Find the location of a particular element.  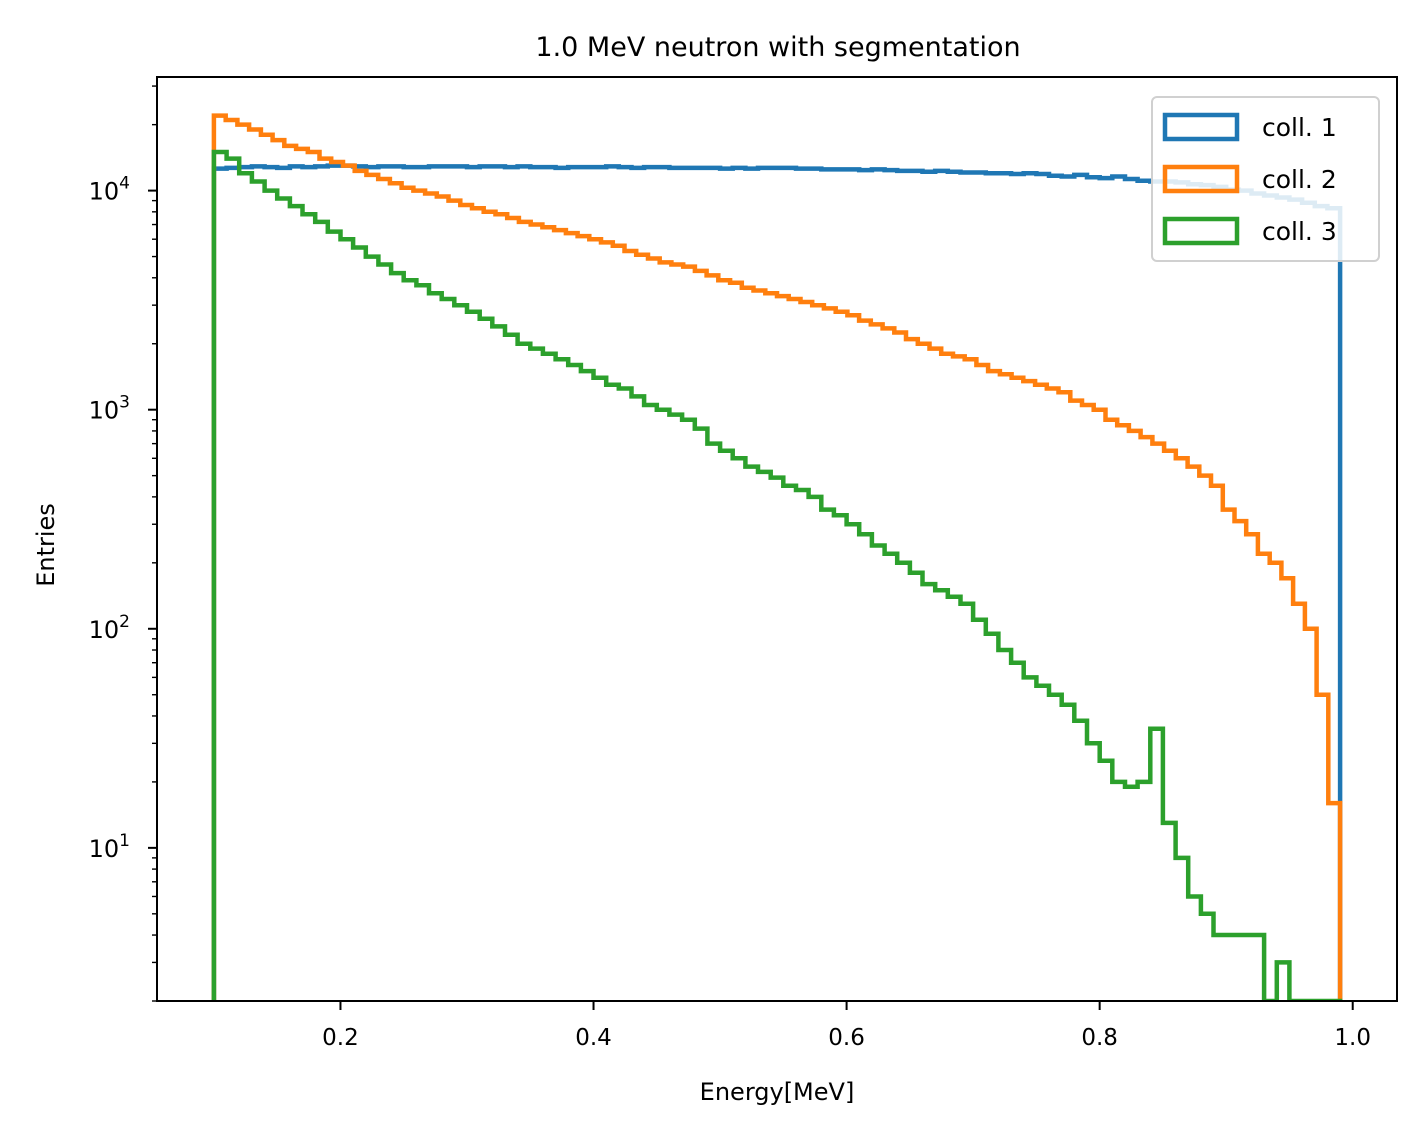

y-axis-label: Entries is located at coordinates (46, 545).